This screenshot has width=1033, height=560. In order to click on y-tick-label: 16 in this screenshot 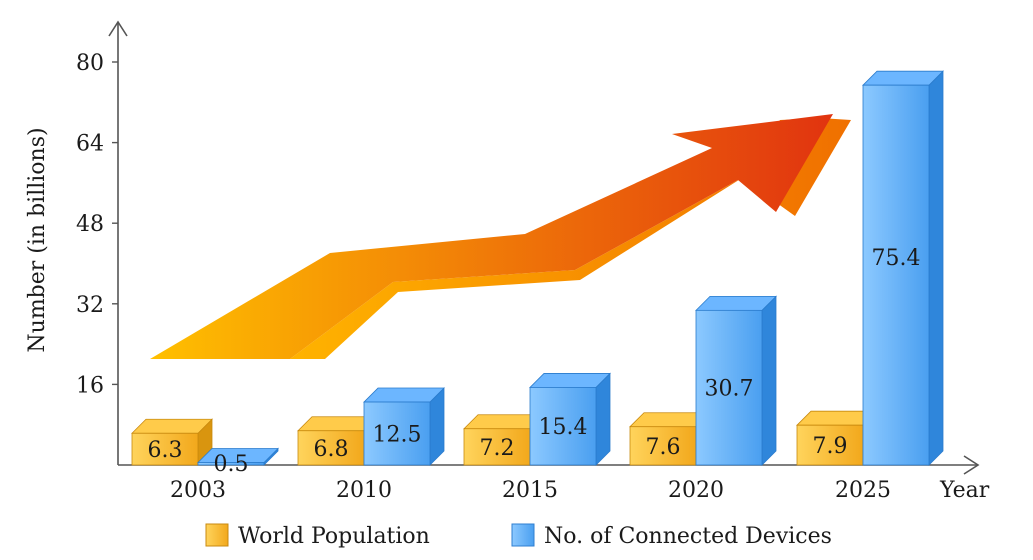, I will do `click(90, 385)`.